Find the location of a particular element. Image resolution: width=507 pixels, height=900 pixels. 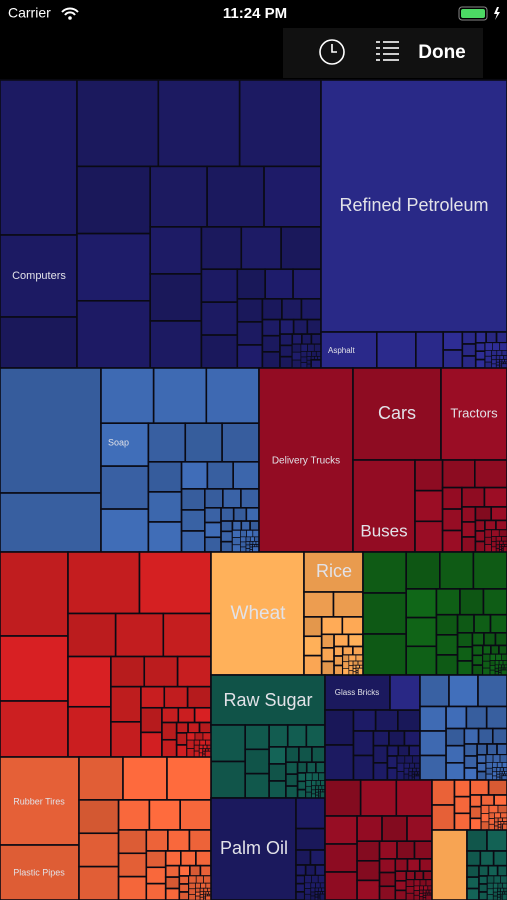

history-button is located at coordinates (332, 52).